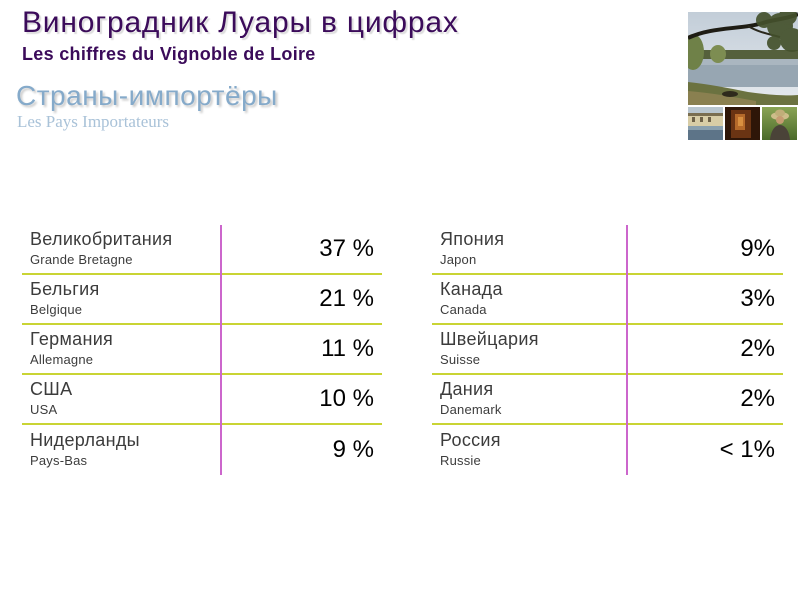 This screenshot has height=600, width=800. What do you see at coordinates (458, 260) in the screenshot?
I see `country-name-fr: Japon` at bounding box center [458, 260].